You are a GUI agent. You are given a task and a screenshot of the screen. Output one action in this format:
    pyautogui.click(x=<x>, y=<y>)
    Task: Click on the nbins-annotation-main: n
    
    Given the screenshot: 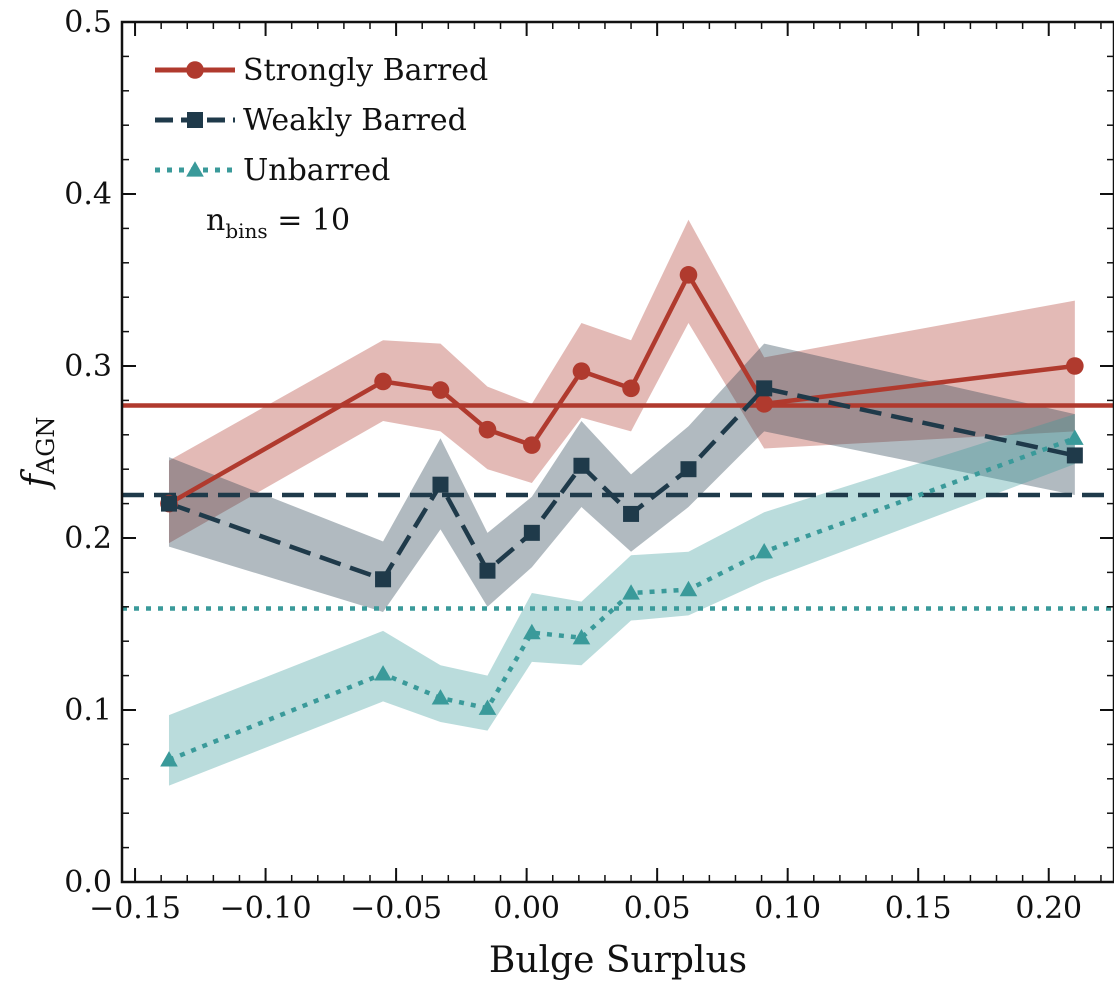 What is the action you would take?
    pyautogui.click(x=215, y=220)
    